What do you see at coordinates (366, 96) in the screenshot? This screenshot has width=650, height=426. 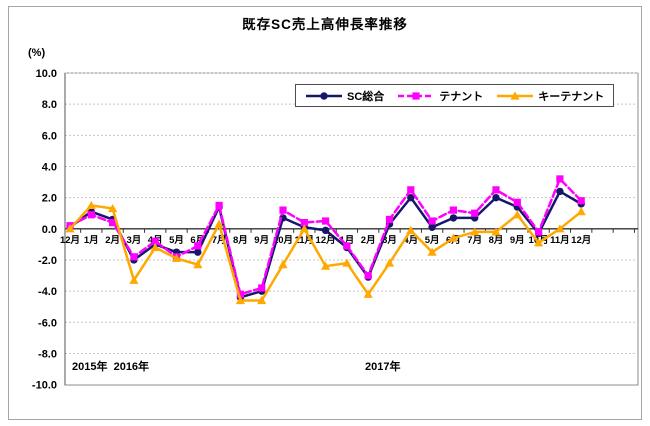 I see `legend-item-label: SC総合` at bounding box center [366, 96].